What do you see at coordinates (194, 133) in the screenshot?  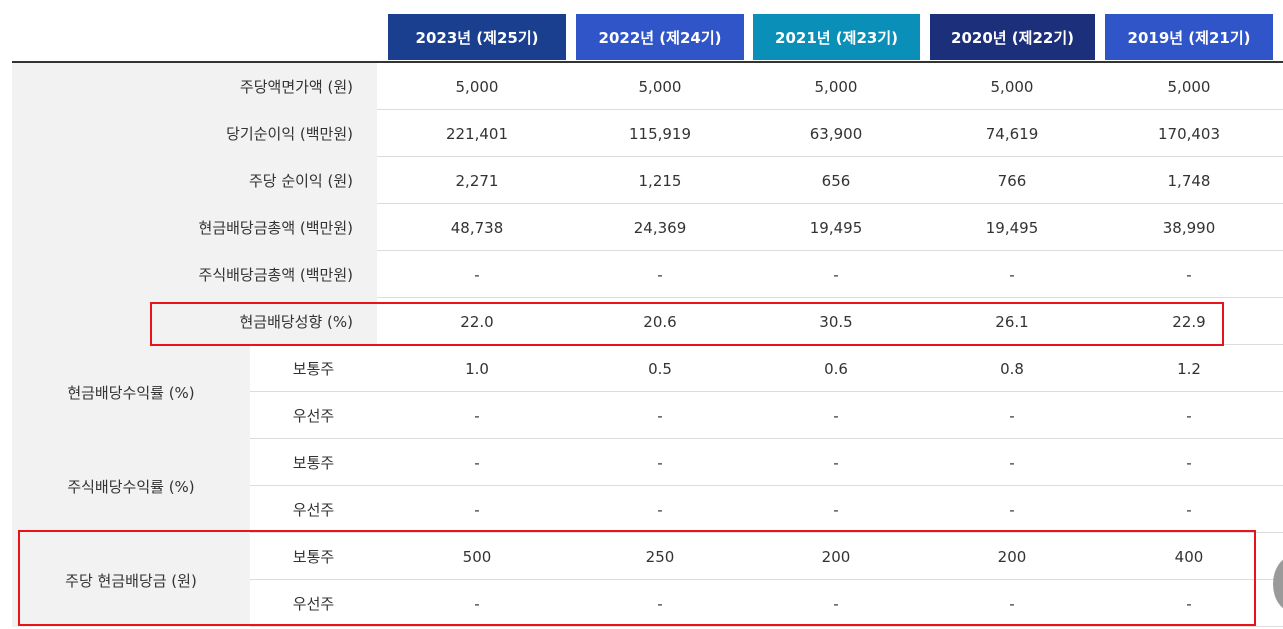 I see `row-label: 당기순이익 (백만원)` at bounding box center [194, 133].